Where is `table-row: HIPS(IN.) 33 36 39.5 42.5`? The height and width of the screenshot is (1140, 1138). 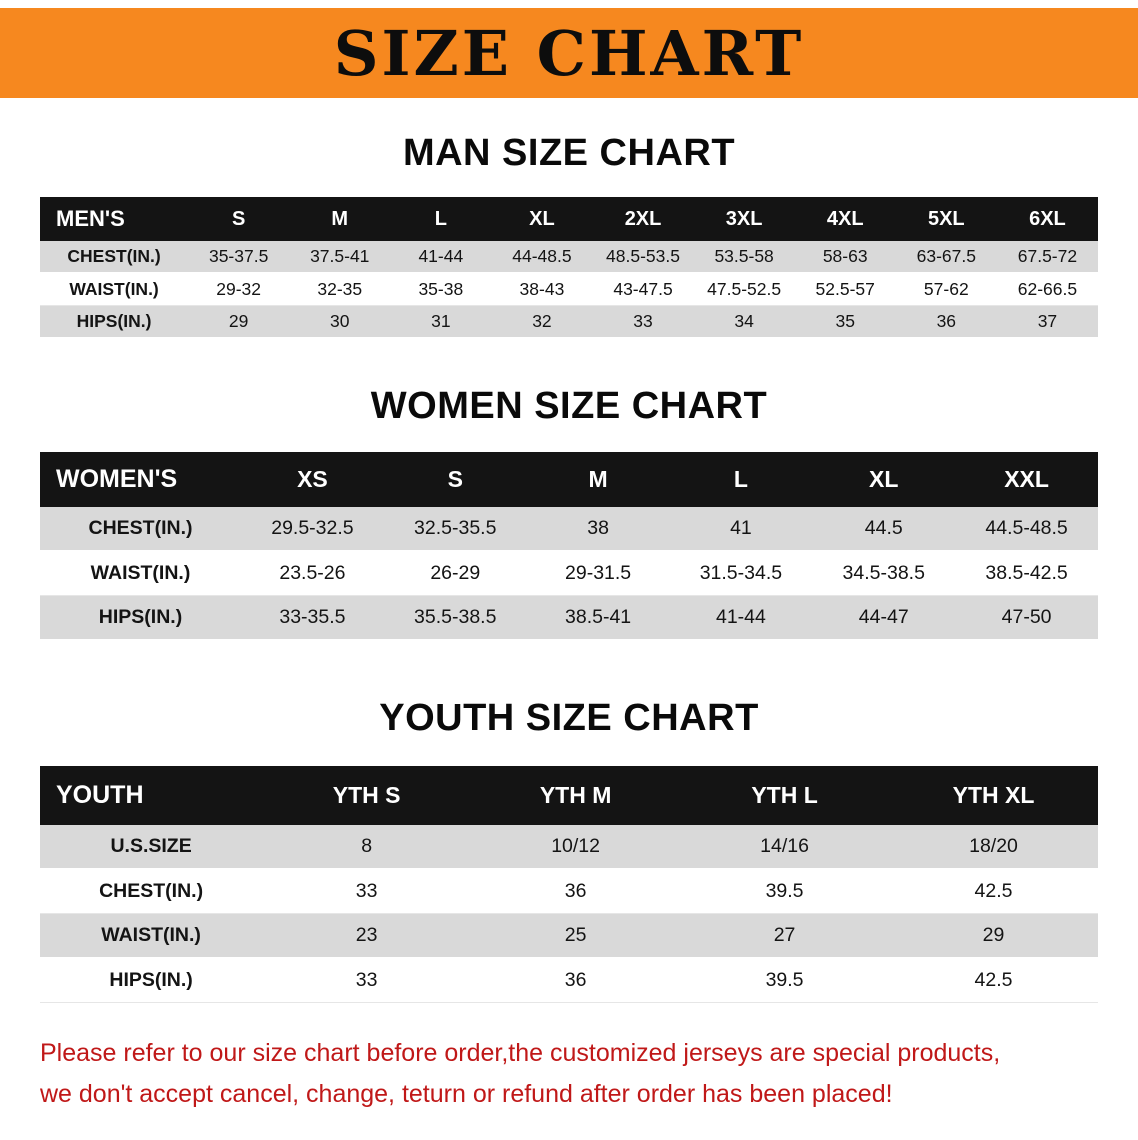 table-row: HIPS(IN.) 33 36 39.5 42.5 is located at coordinates (569, 980).